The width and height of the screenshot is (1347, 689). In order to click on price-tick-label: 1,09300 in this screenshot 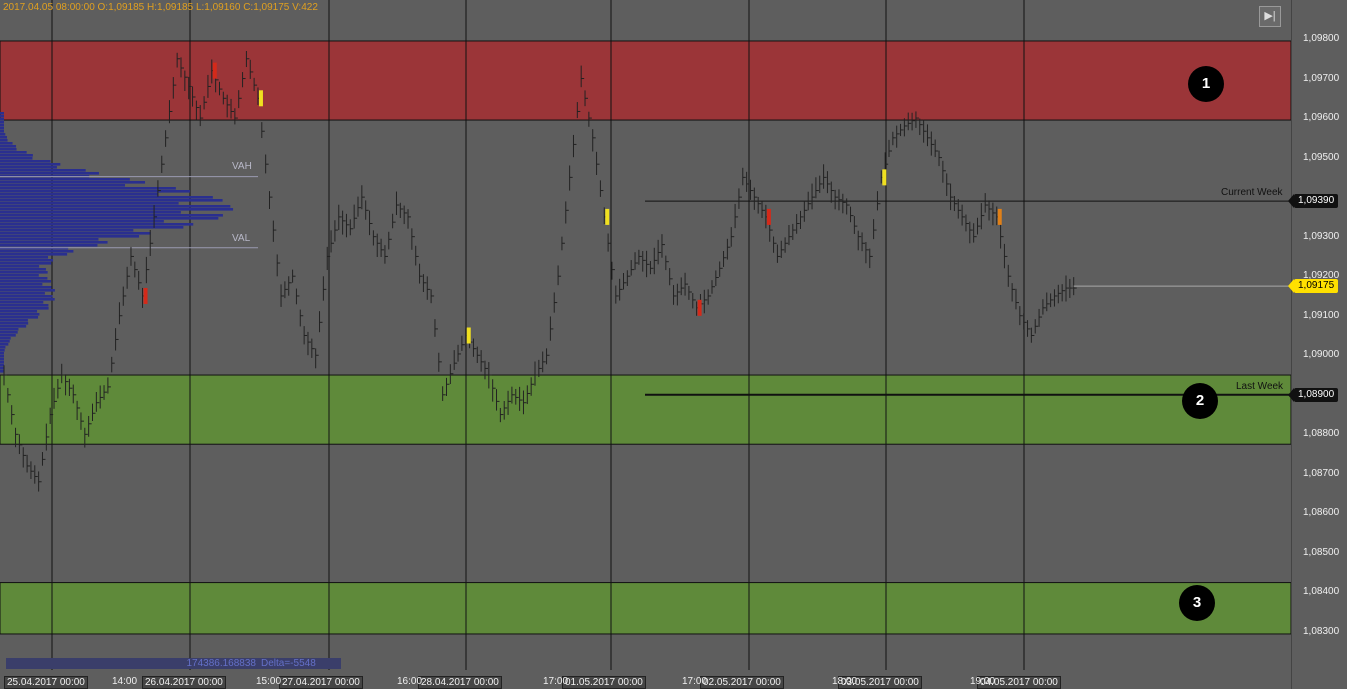, I will do `click(1321, 236)`.